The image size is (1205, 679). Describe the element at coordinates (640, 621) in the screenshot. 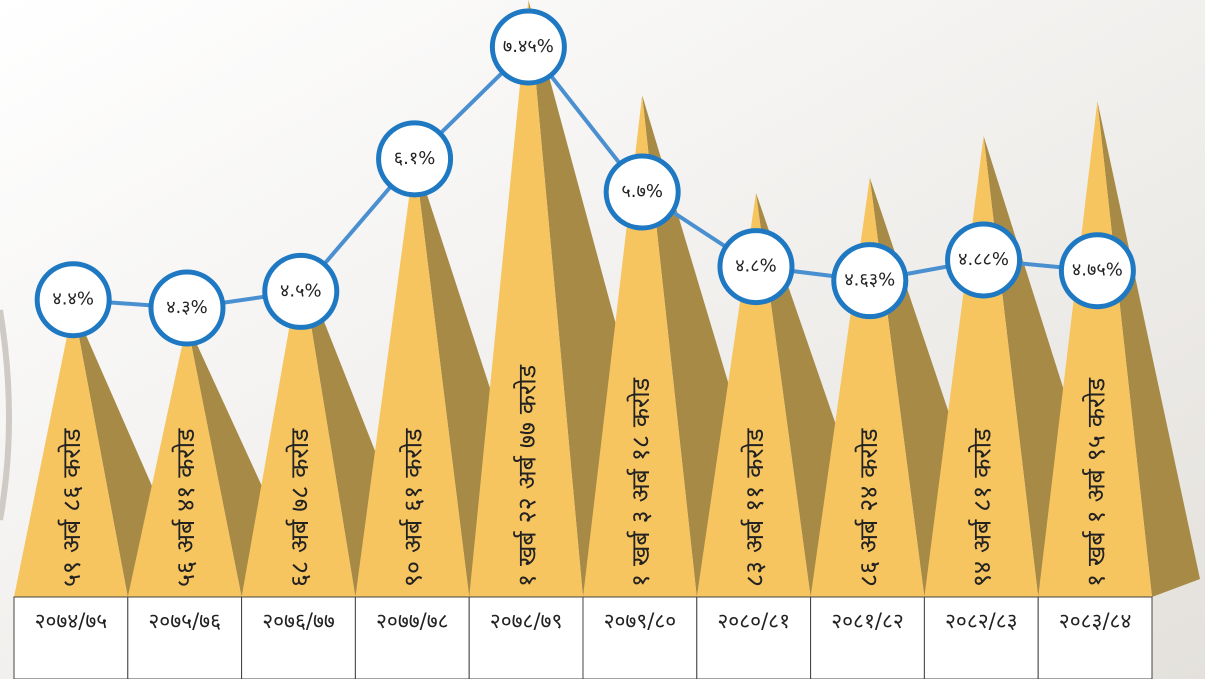

I see `x-tick-label: २०७९/८०` at that location.